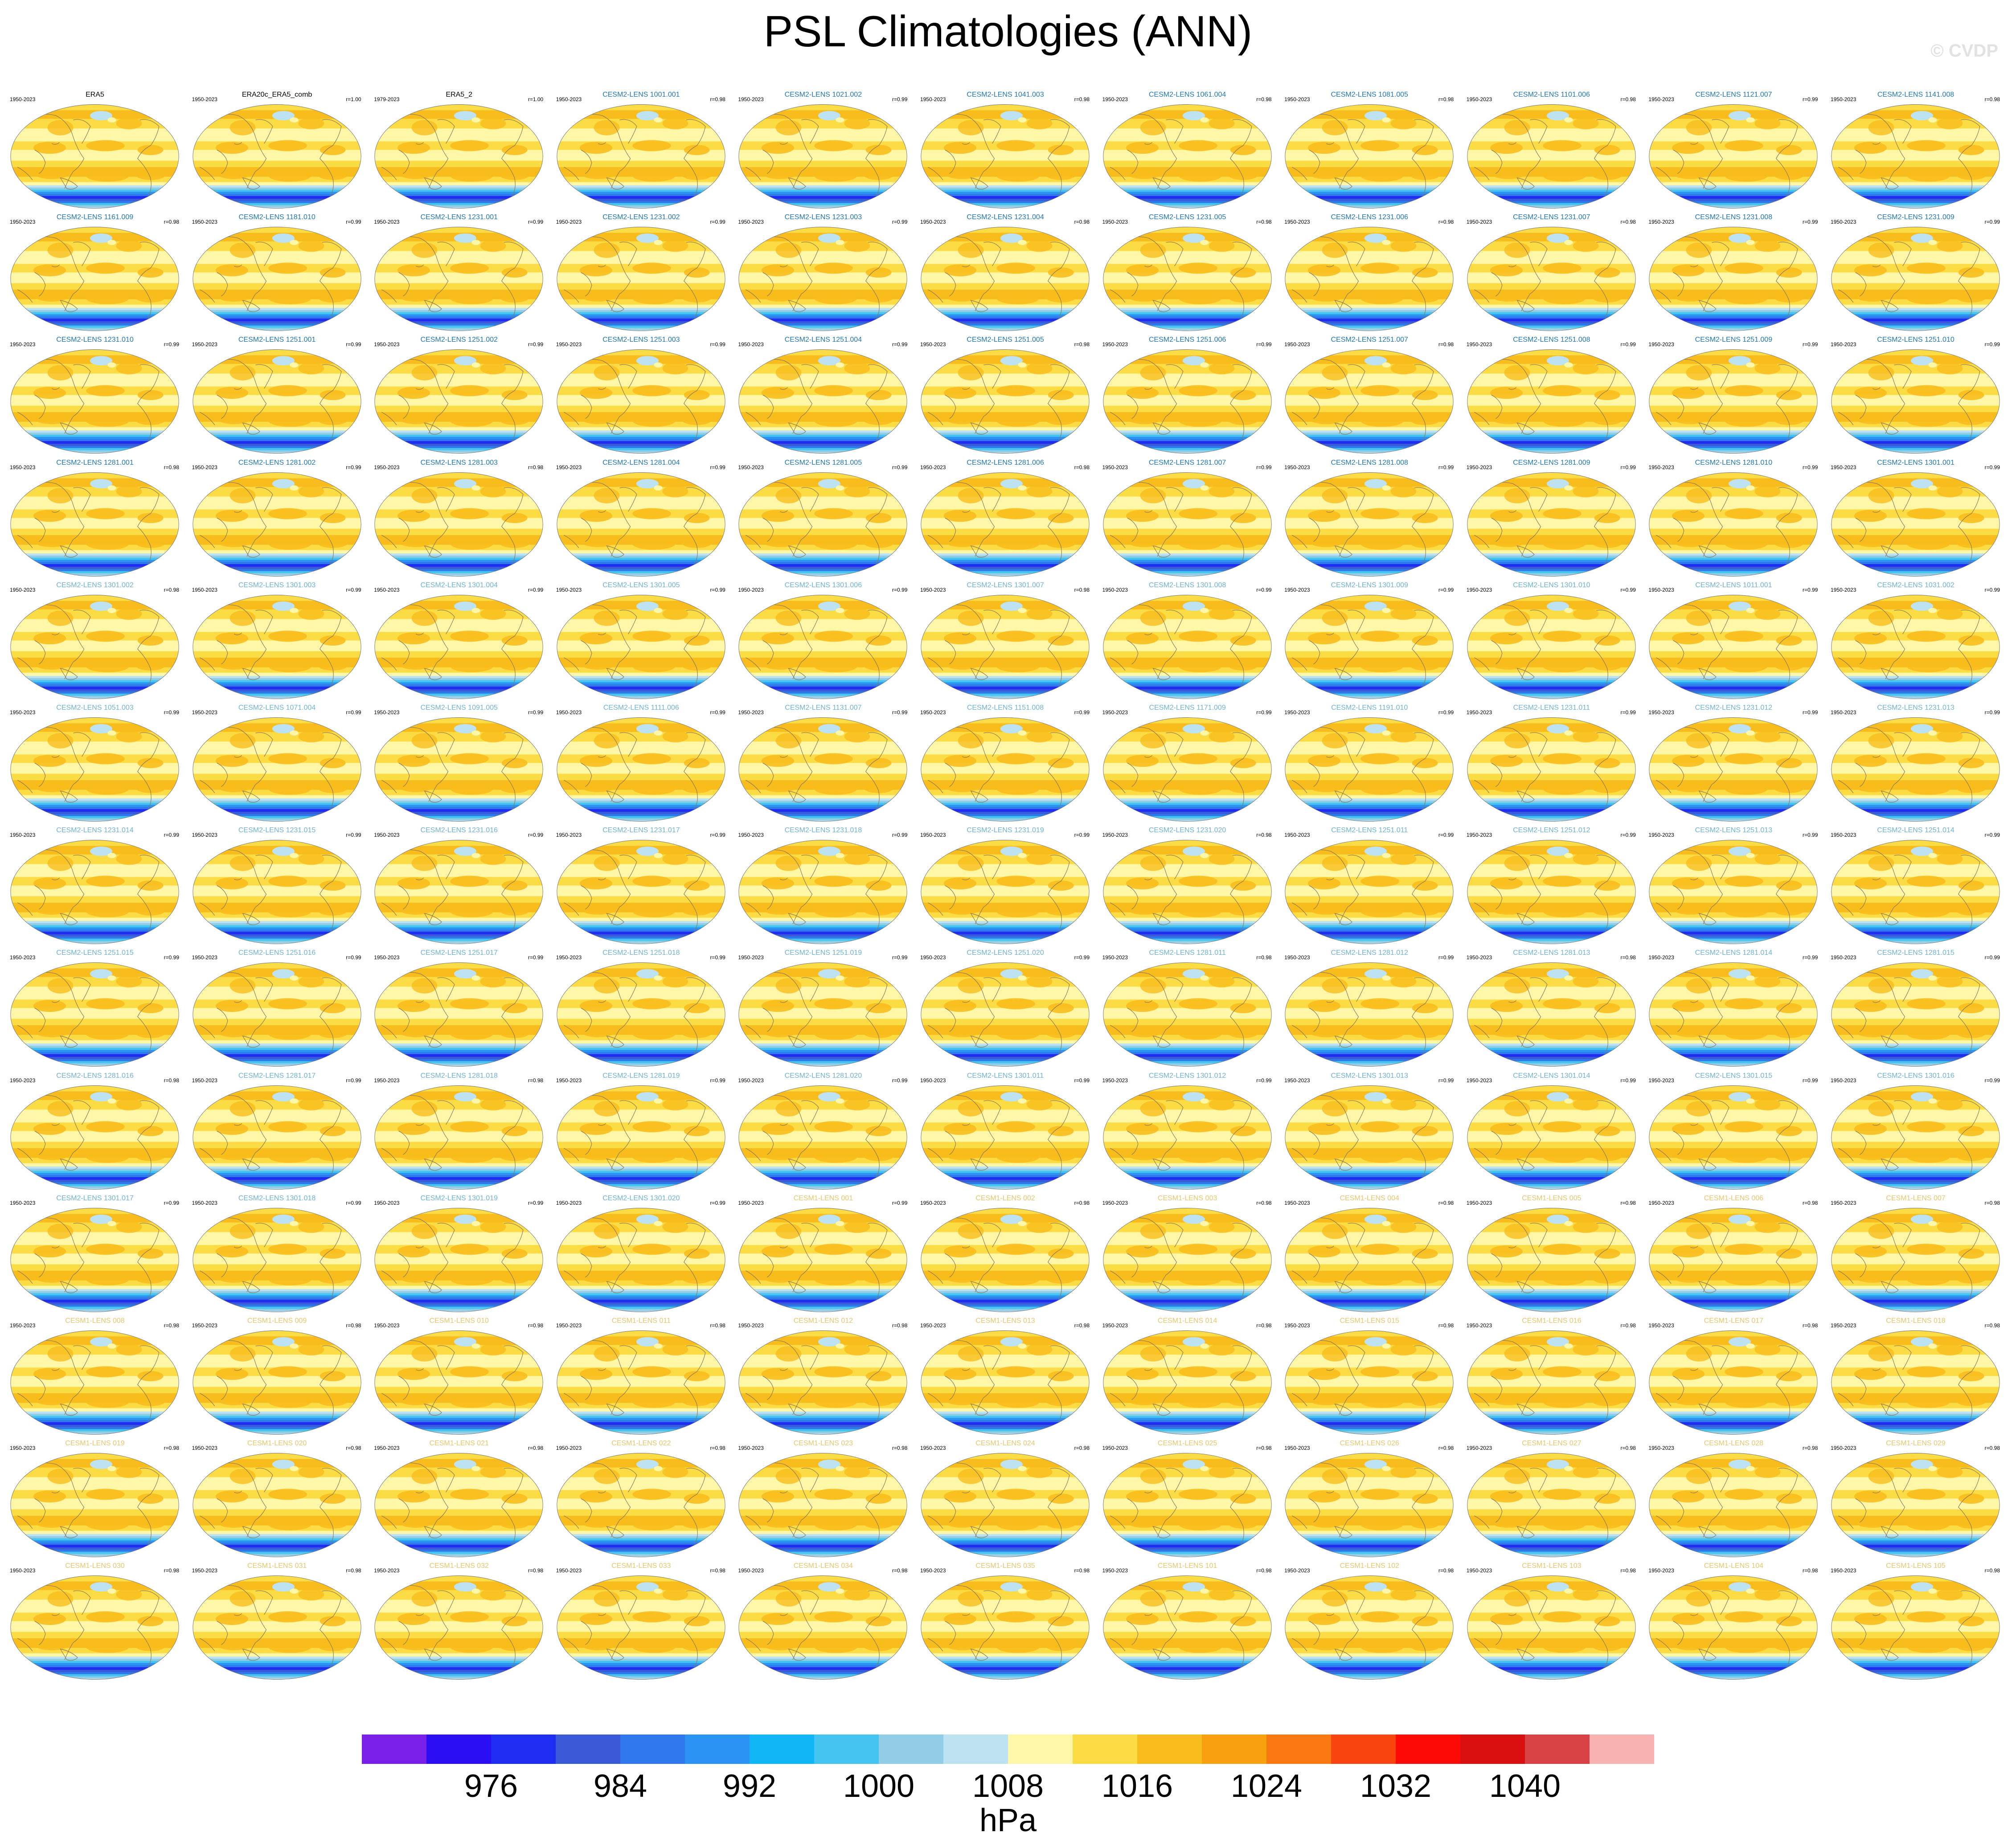 The width and height of the screenshot is (2016, 1845). Describe the element at coordinates (1733, 641) in the screenshot. I see `map-panel: 1950-2023 CESM2-LENS 1011.001 r=0.99` at that location.